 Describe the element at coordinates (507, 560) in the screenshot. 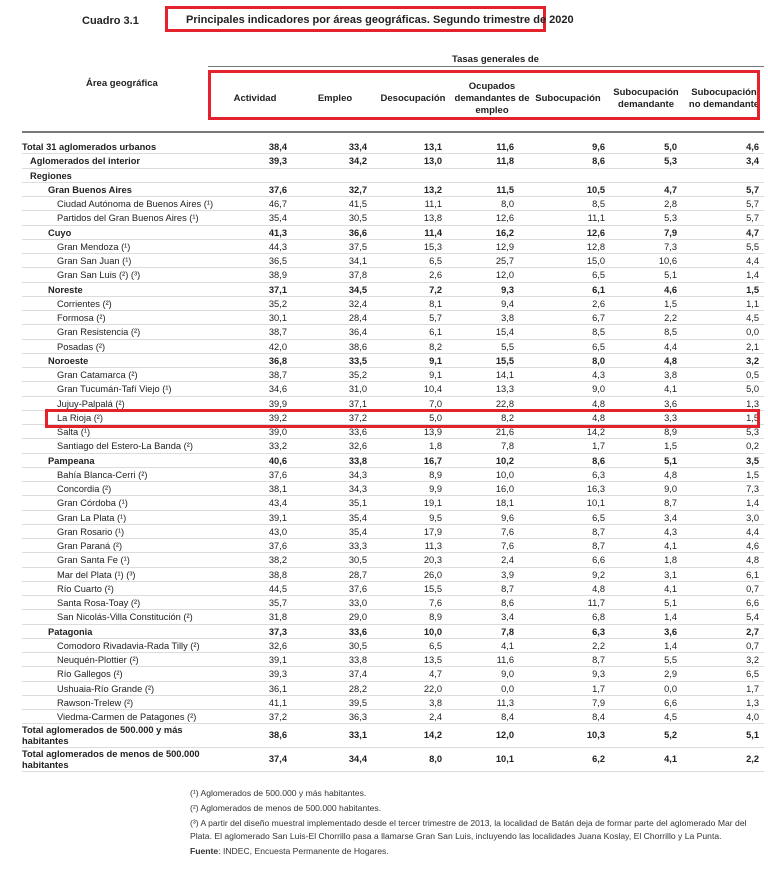

I see `cell-value: 2,4` at that location.